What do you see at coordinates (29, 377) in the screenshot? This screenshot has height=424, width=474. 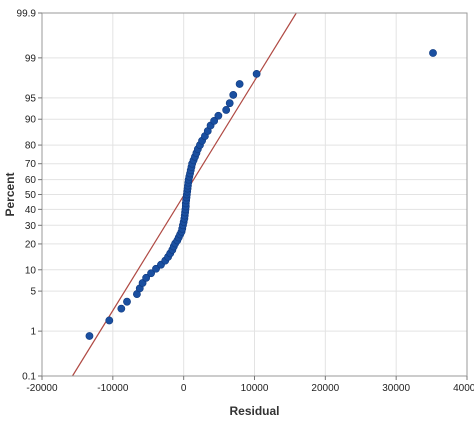 I see `y-tick-label: 0.1` at bounding box center [29, 377].